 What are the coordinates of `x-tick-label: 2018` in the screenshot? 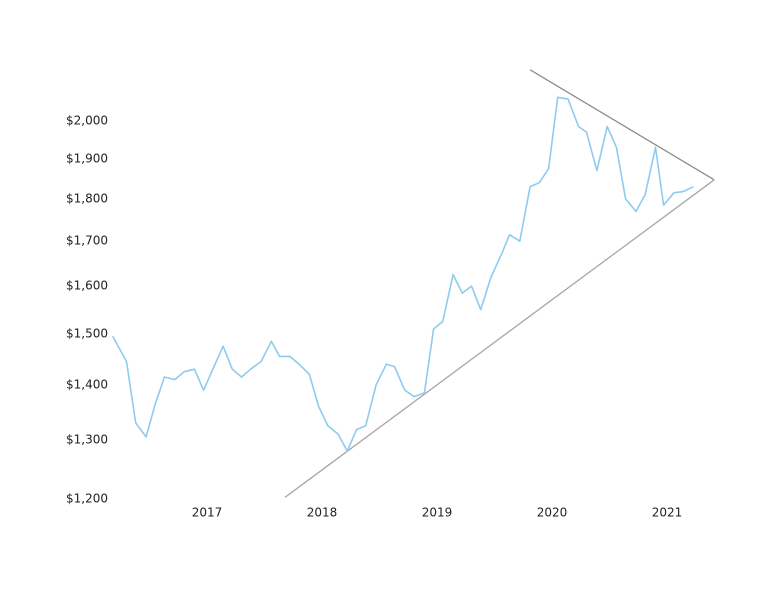 It's located at (322, 513).